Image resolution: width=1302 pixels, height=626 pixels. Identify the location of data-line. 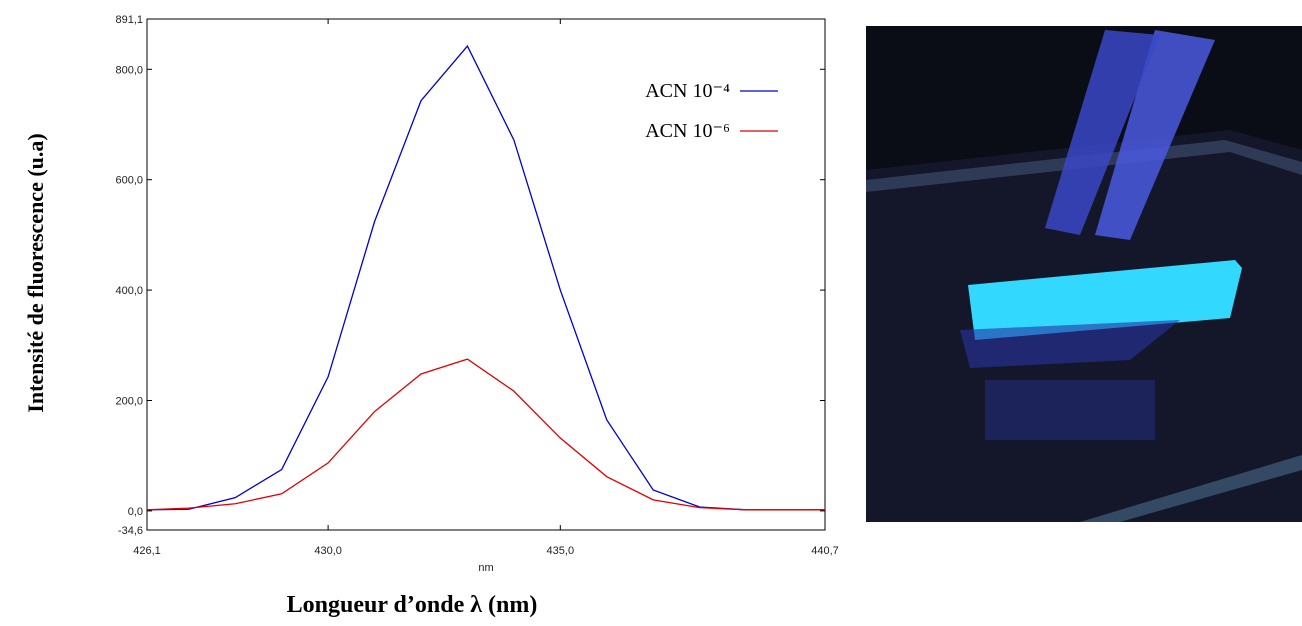
(485, 434).